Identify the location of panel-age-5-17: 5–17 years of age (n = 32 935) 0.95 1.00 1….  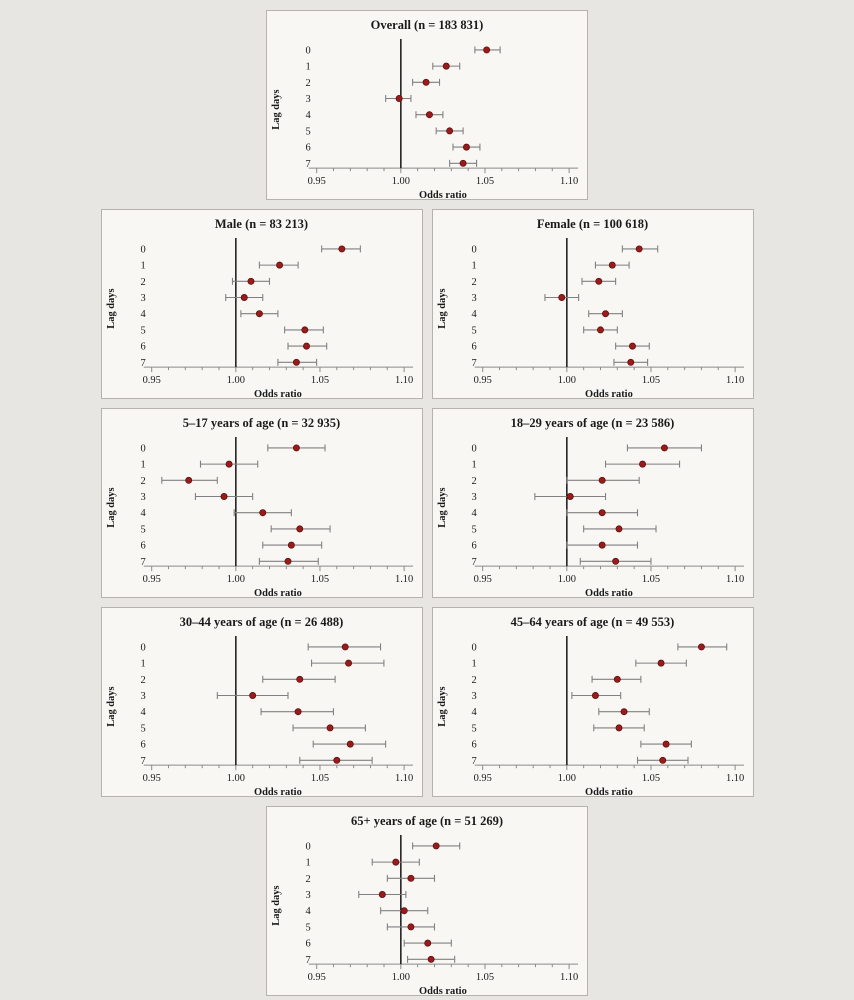
(261, 503).